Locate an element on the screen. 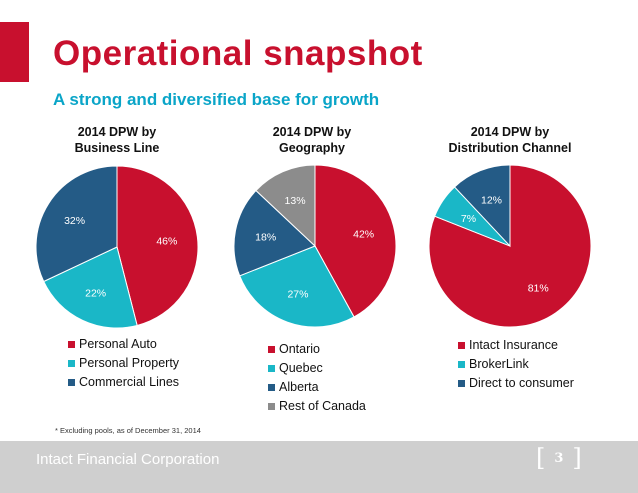 This screenshot has width=638, height=493. legend-label: Commercial Lines is located at coordinates (129, 382).